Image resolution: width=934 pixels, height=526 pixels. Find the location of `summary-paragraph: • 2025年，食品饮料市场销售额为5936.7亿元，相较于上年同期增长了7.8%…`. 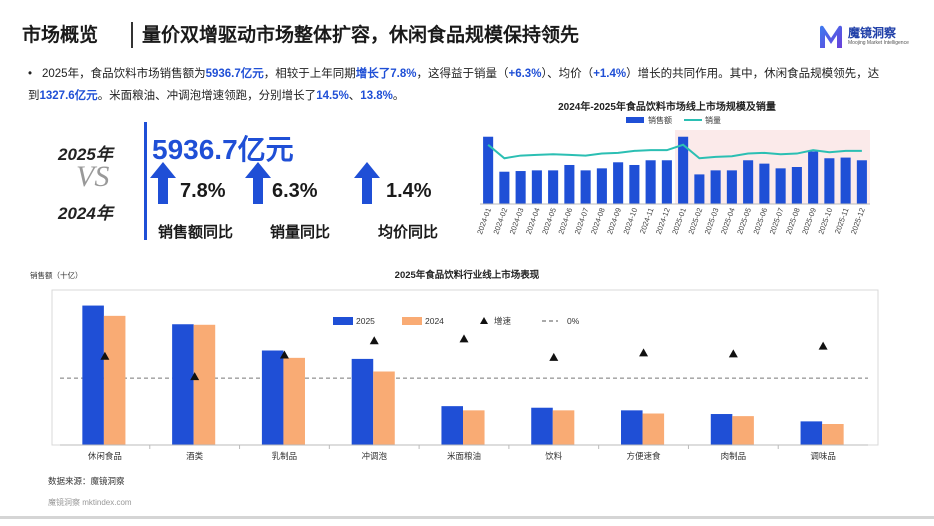

summary-paragraph: • 2025年，食品饮料市场销售额为5936.7亿元，相较于上年同期增长了7.8%… is located at coordinates (458, 85).